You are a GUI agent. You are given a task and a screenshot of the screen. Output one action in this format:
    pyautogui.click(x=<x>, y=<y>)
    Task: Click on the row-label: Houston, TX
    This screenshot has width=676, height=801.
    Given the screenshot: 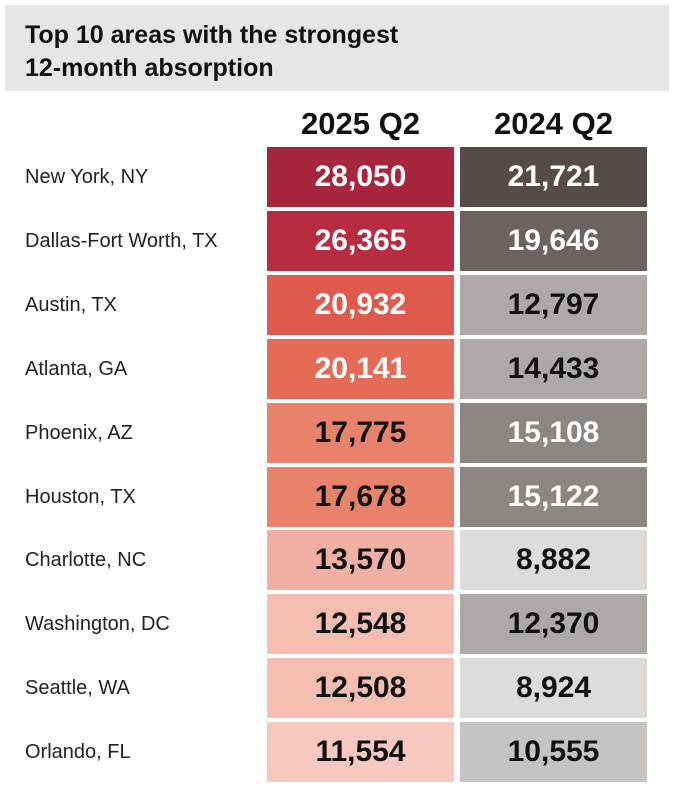 What is the action you would take?
    pyautogui.click(x=80, y=497)
    